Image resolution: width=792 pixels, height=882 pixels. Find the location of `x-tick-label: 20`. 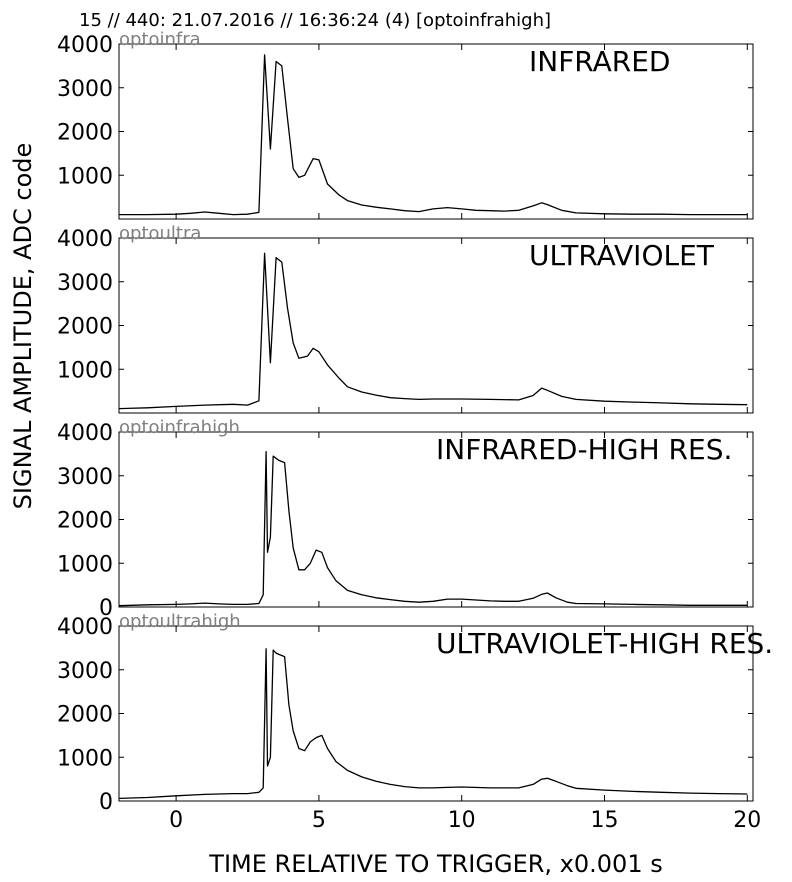

x-tick-label: 20 is located at coordinates (747, 820).